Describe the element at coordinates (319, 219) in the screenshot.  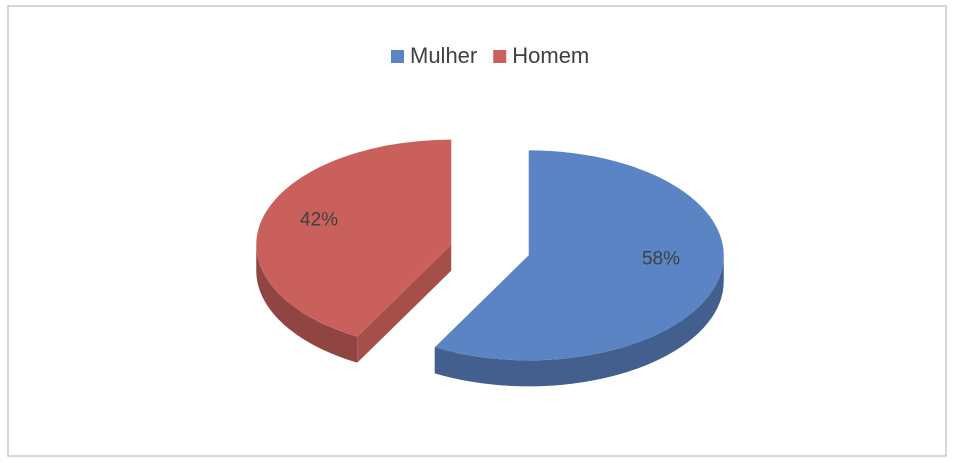
I see `data-label: 42%` at that location.